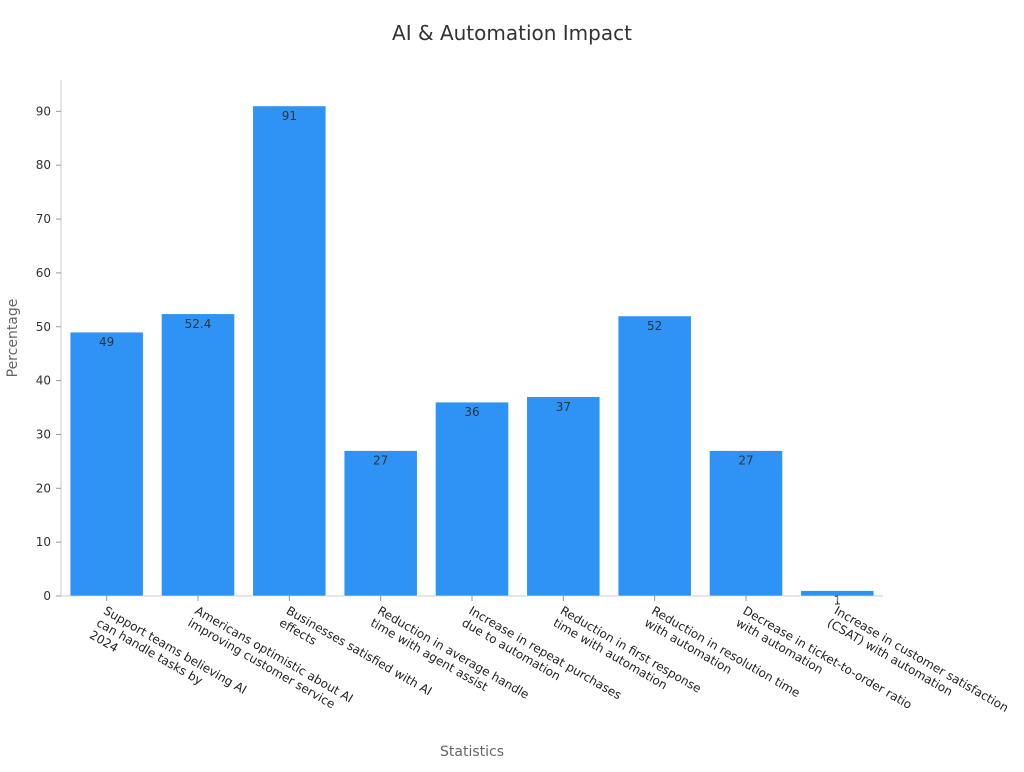  Describe the element at coordinates (43, 542) in the screenshot. I see `y-tick-label: 10` at that location.